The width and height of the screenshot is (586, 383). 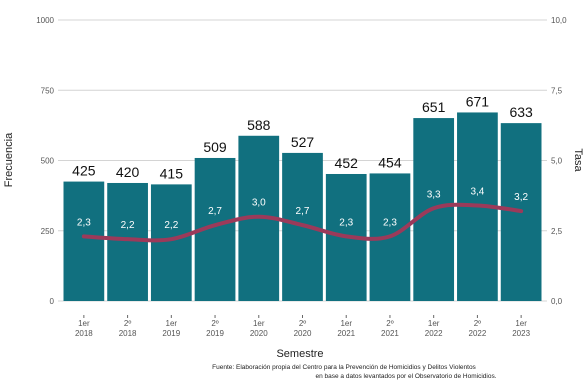 I want to click on x-axis-title: Semestre, so click(x=299, y=354).